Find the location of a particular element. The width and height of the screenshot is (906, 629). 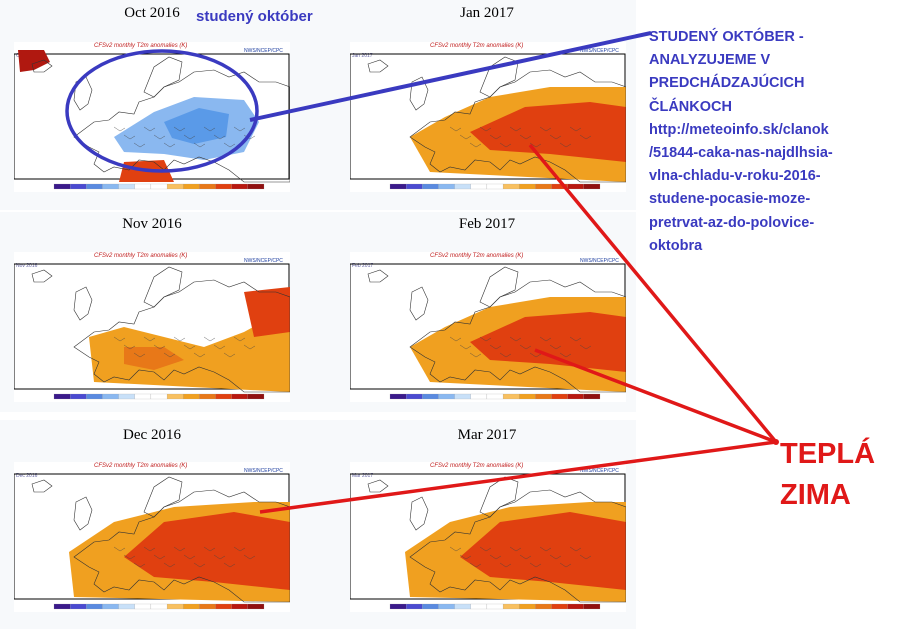

month-title-mar-2017: Mar 2017 is located at coordinates (487, 435).